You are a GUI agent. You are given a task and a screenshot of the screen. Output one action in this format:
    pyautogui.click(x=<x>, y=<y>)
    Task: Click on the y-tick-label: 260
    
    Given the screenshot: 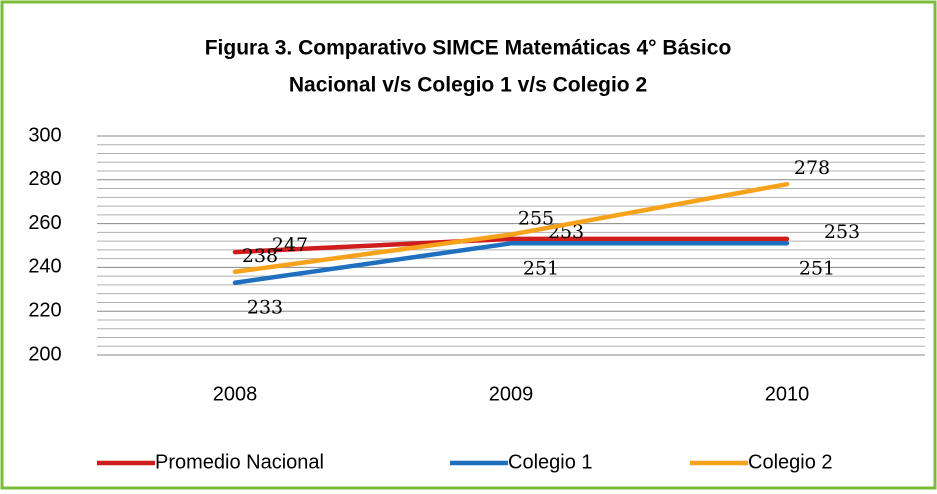 What is the action you would take?
    pyautogui.click(x=44, y=223)
    